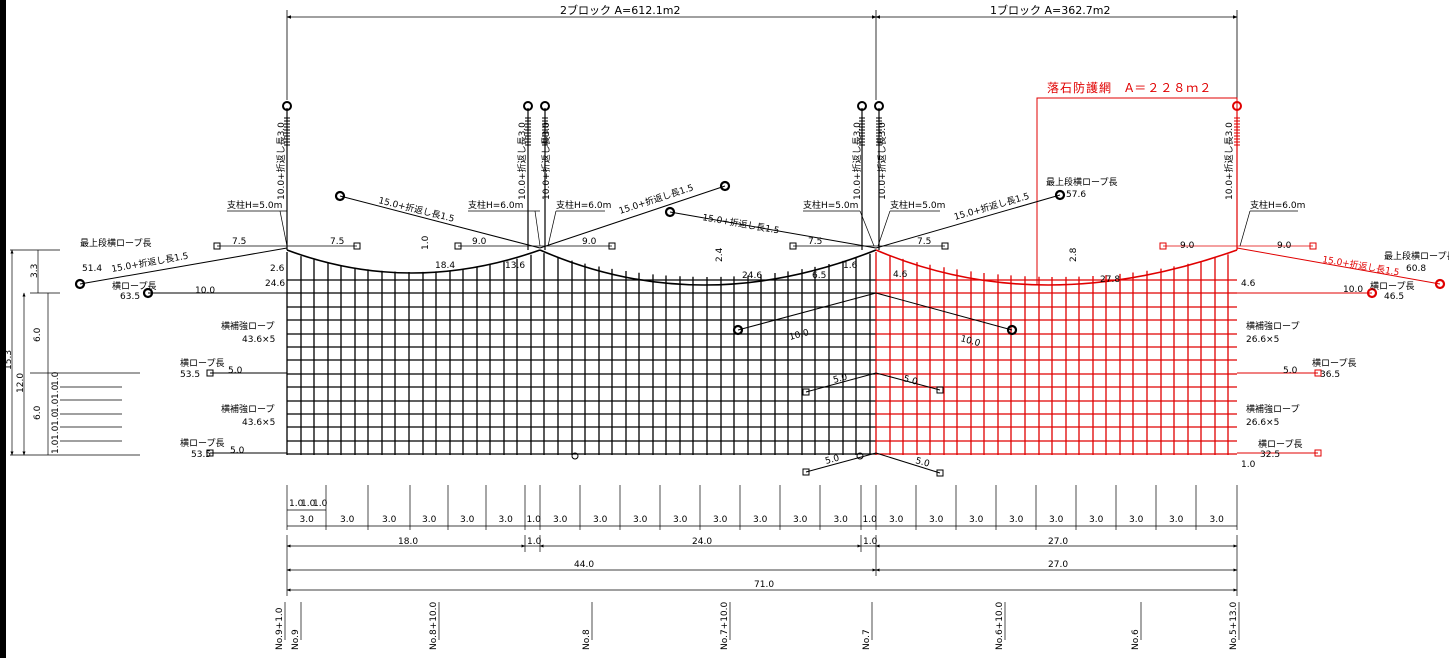 The height and width of the screenshot is (658, 1449). Describe the element at coordinates (149, 262) in the screenshot. I see `drope-label-1: 15.0+折返し長1.5` at that location.